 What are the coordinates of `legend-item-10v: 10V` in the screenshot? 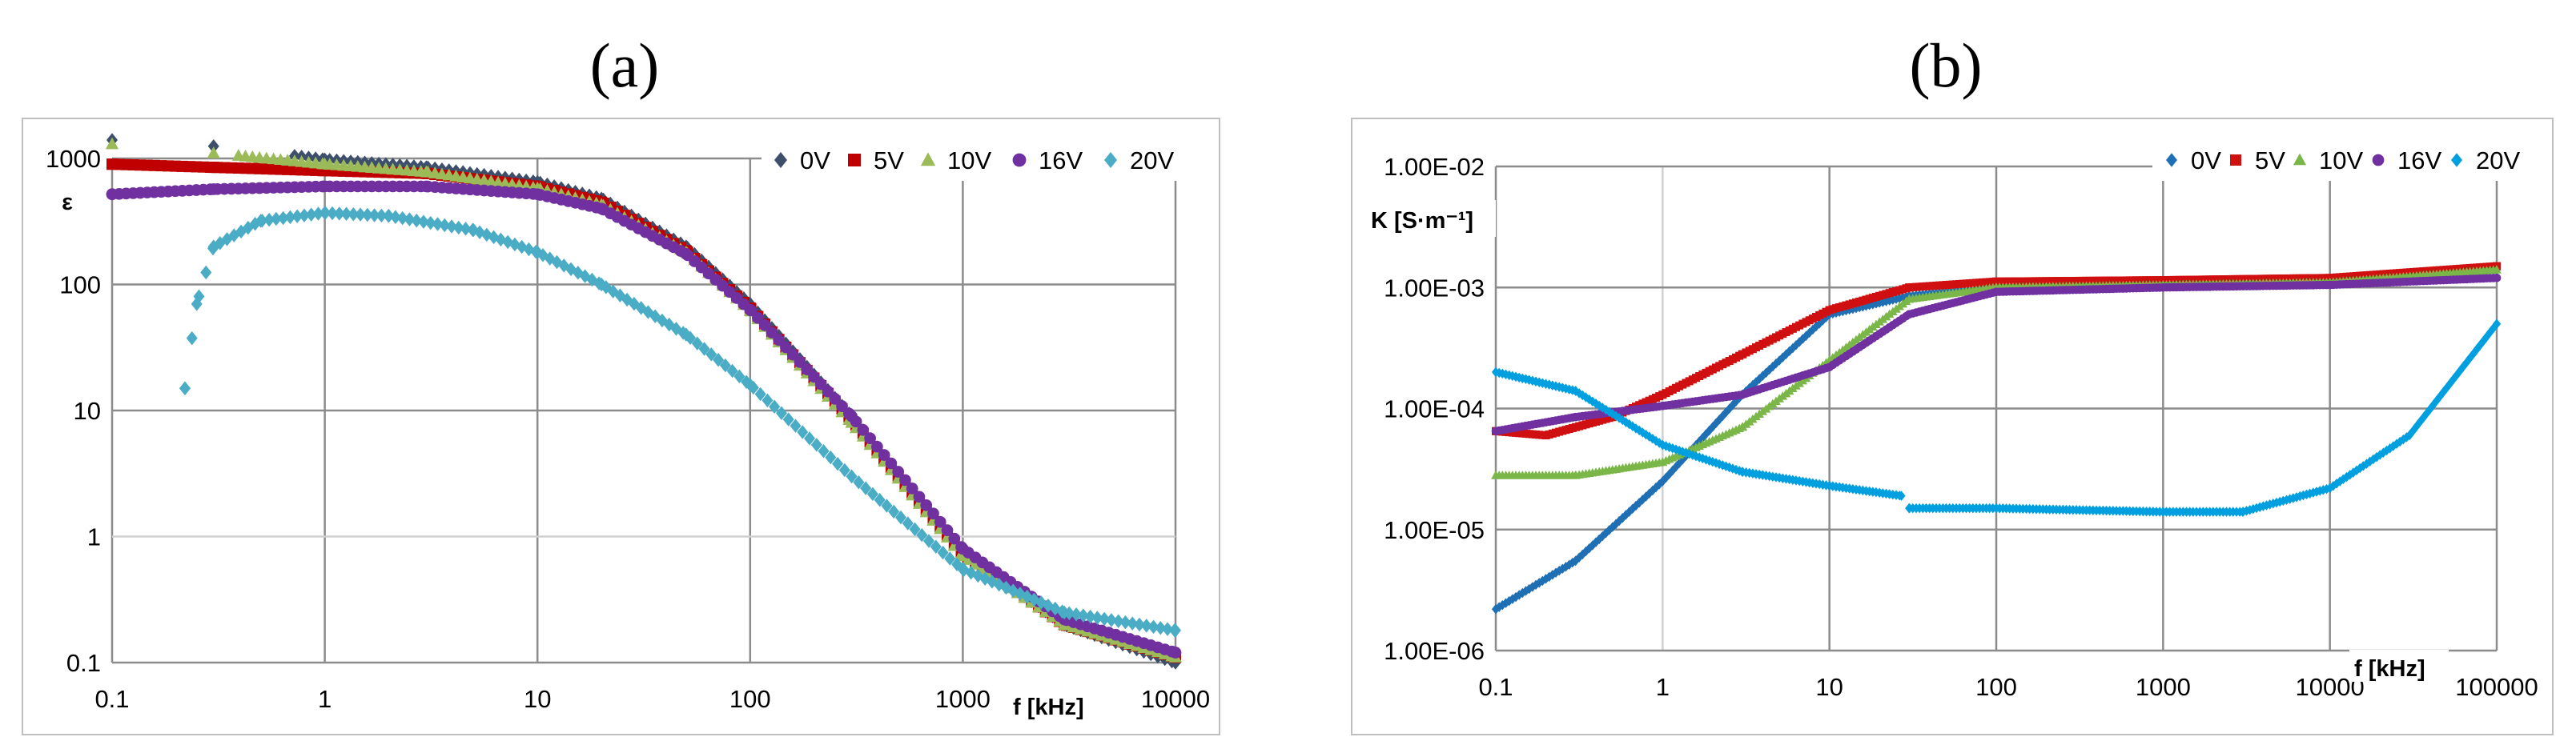 It's located at (2328, 160).